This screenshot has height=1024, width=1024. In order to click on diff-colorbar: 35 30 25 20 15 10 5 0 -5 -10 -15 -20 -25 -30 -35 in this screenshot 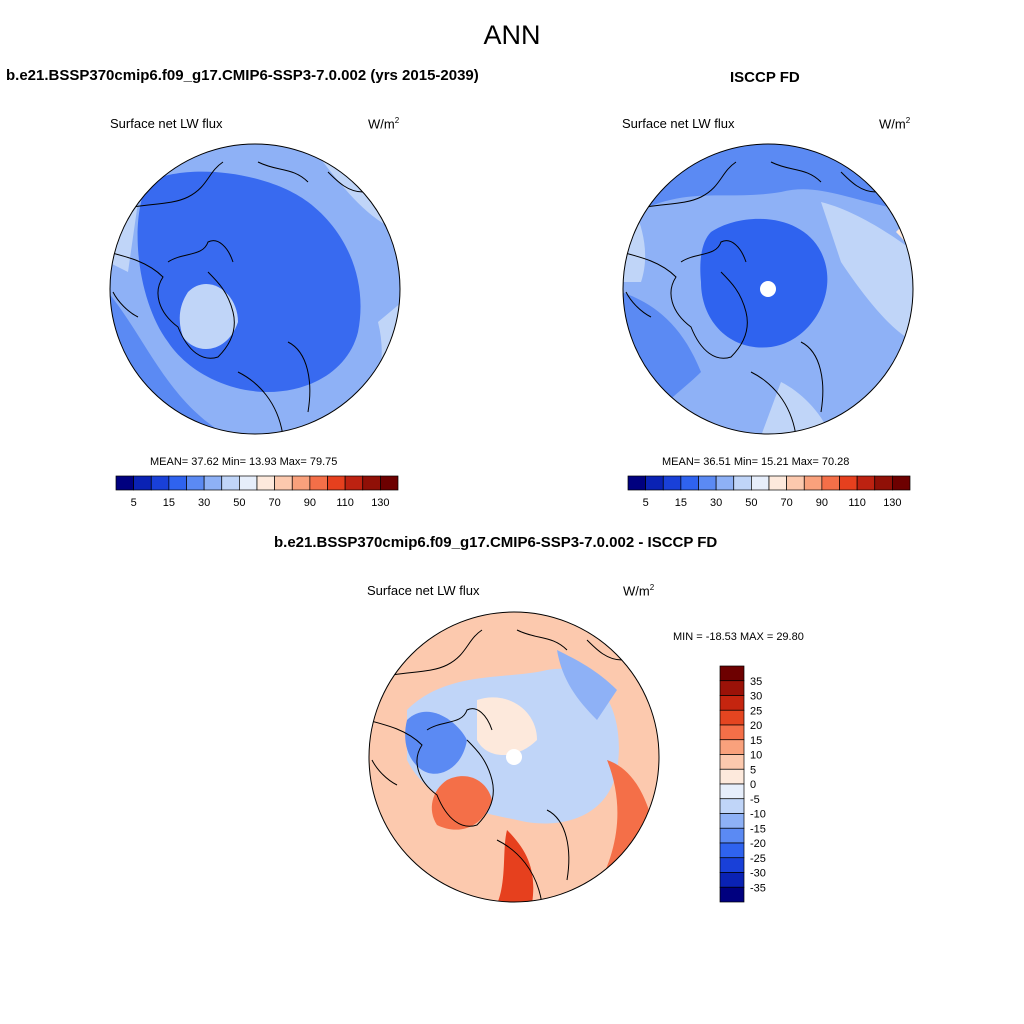, I will do `click(742, 784)`.